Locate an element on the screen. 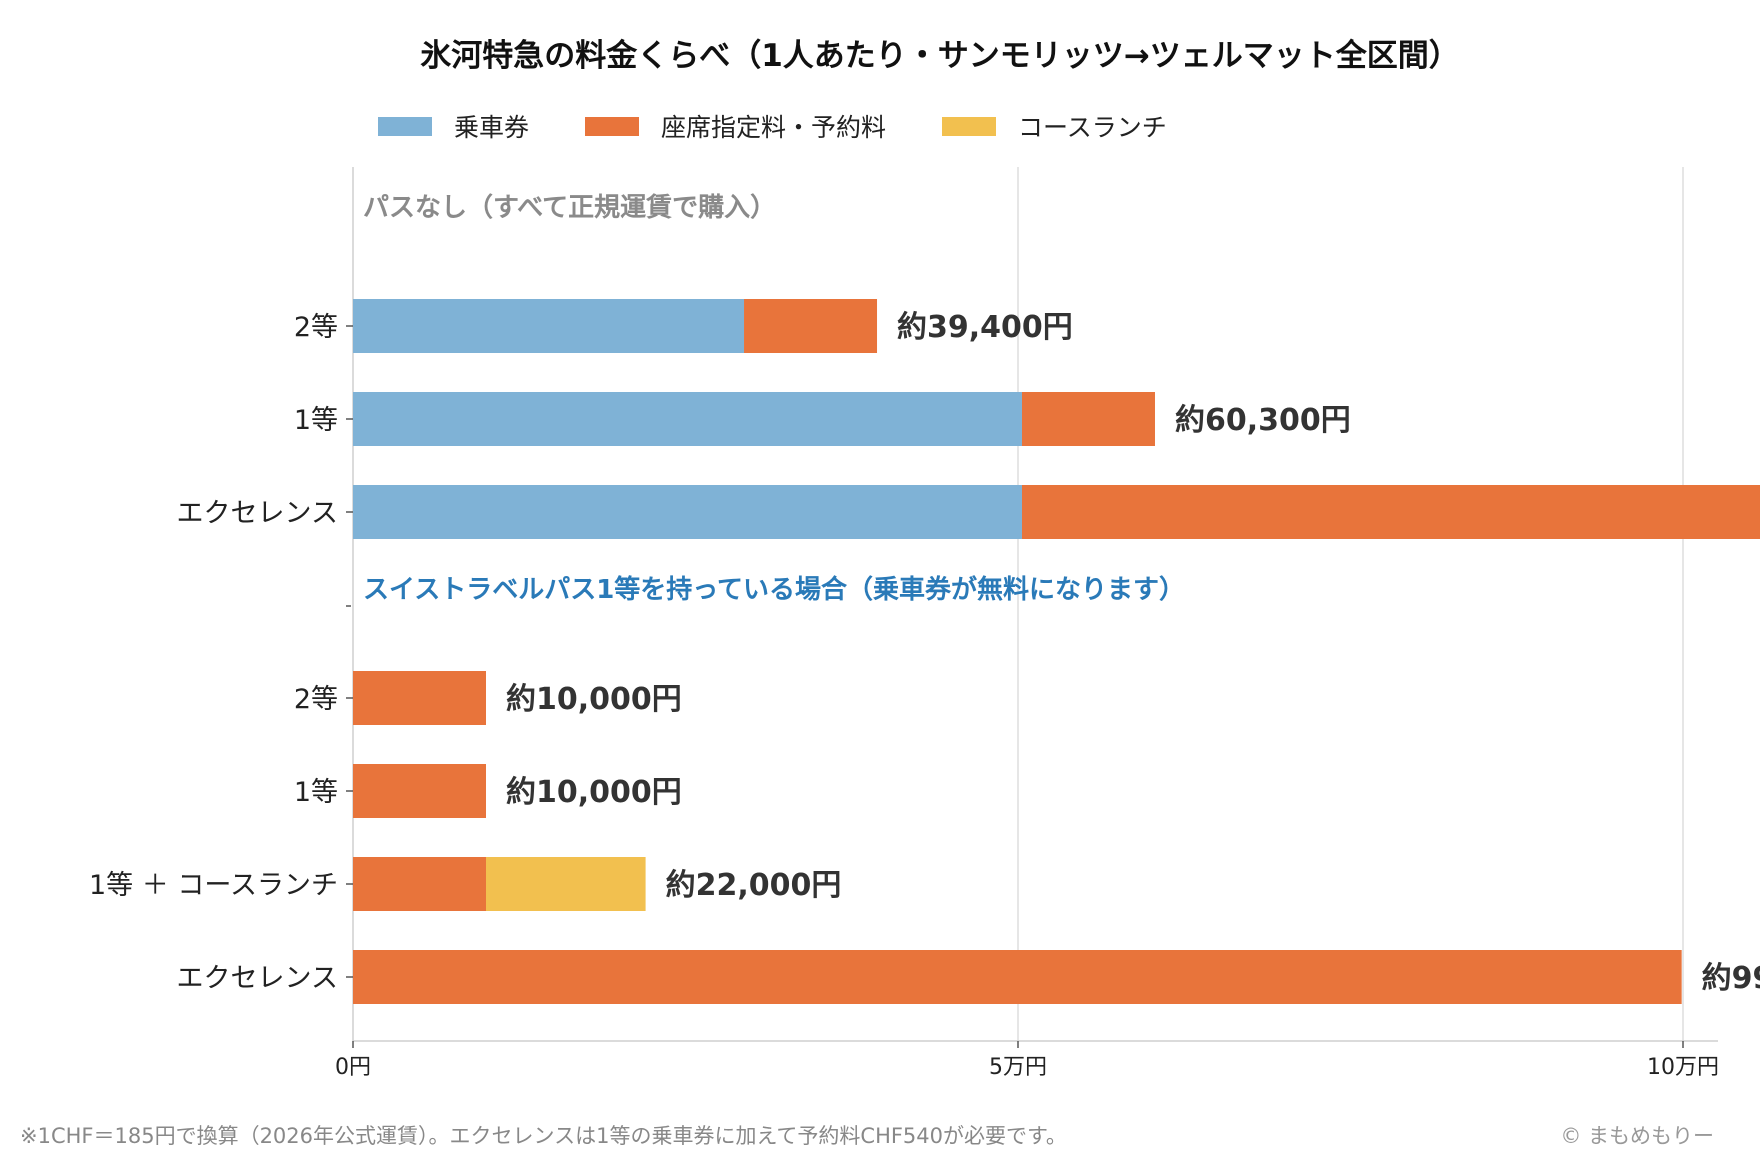 This screenshot has height=1152, width=1760. total-label-1-0: 約10,000円 is located at coordinates (594, 699).